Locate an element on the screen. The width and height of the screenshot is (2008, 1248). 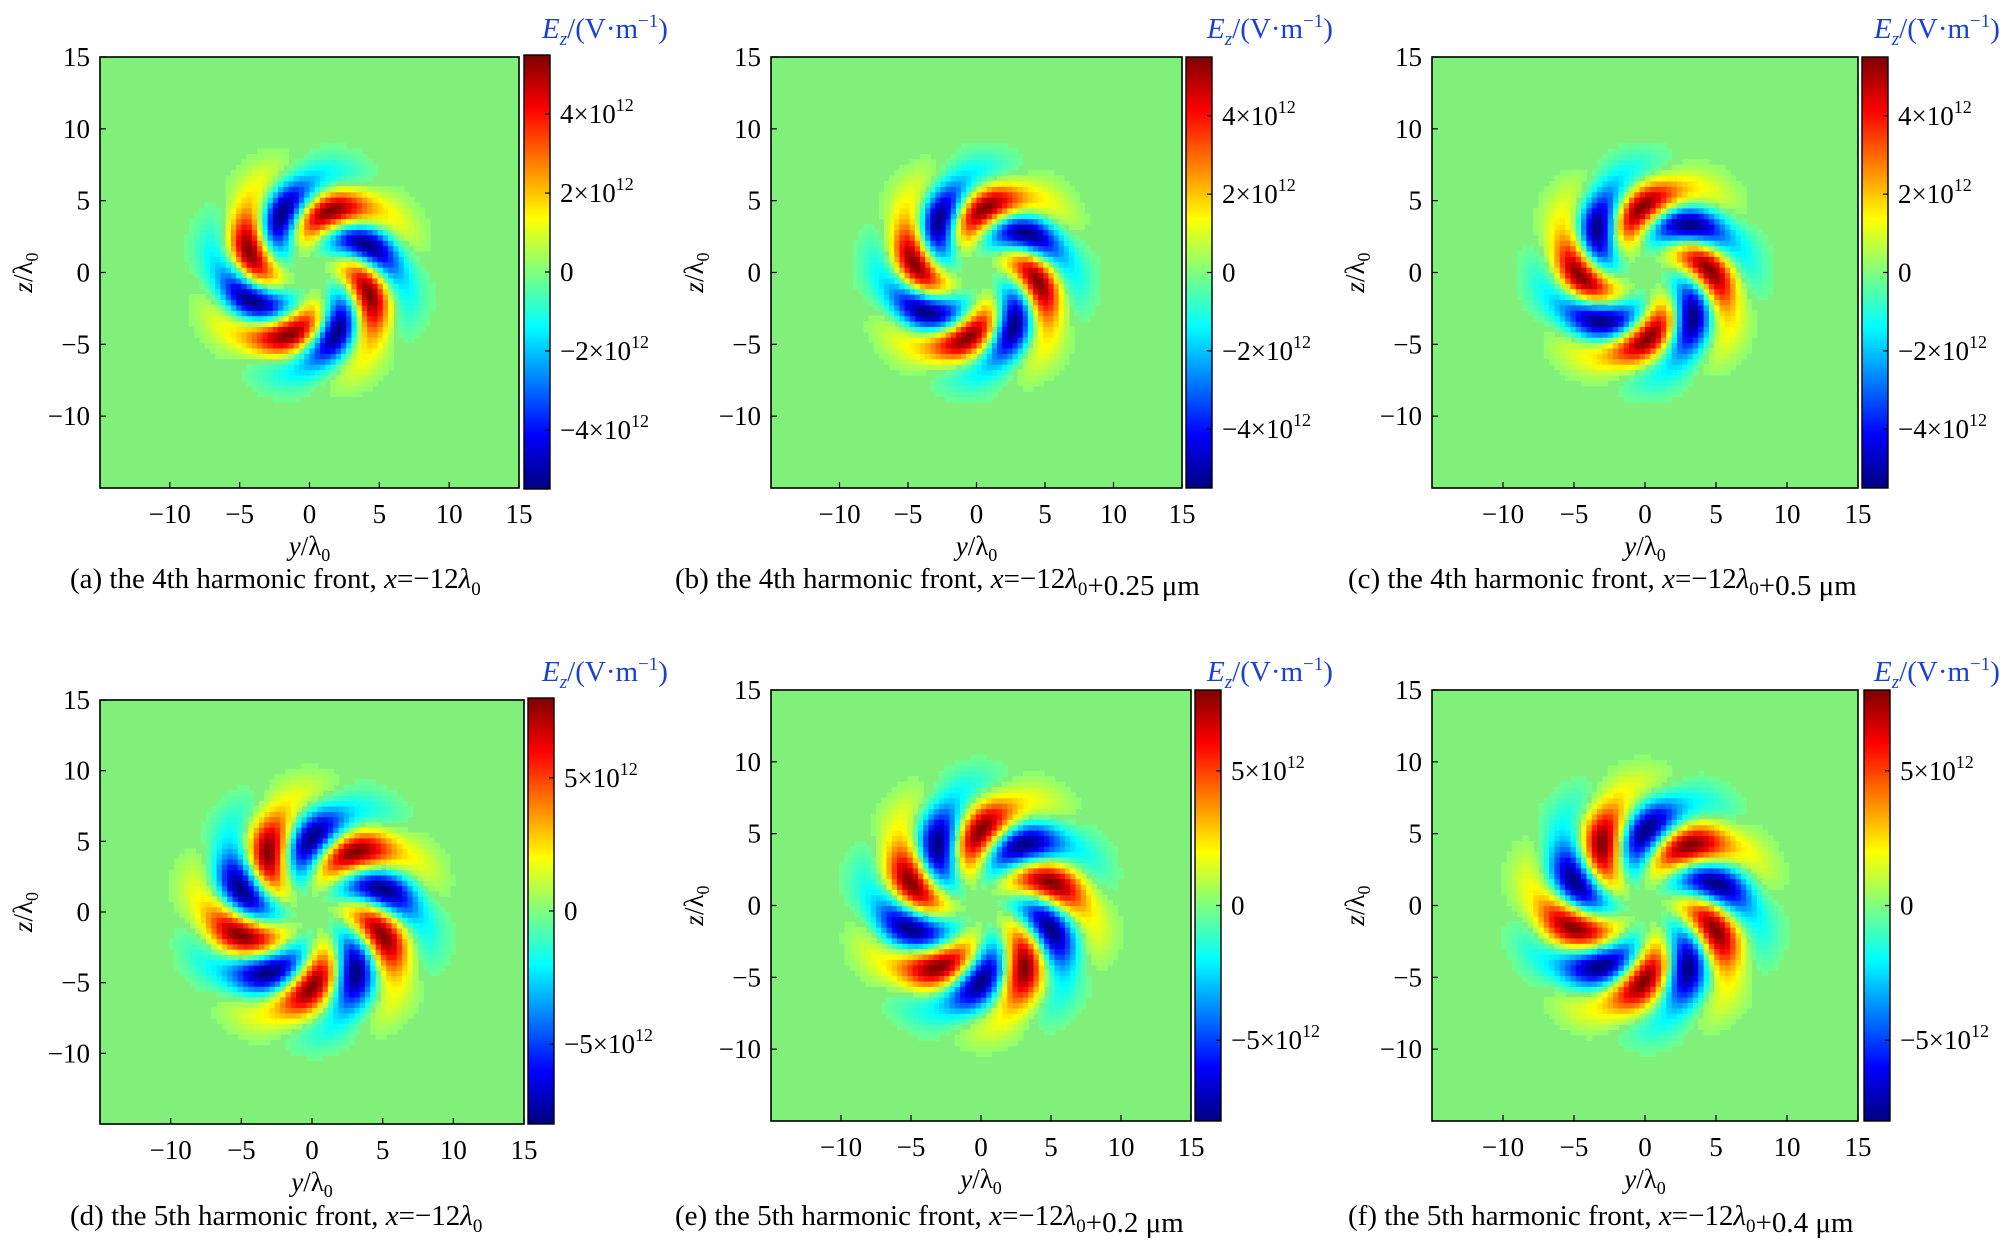
y-tick-label: 5 is located at coordinates (84, 201).